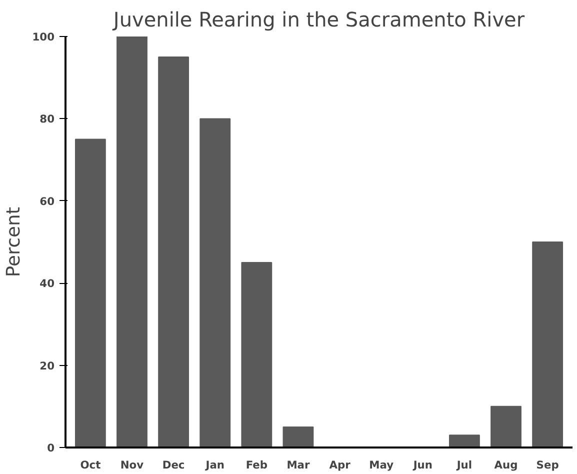 The image size is (577, 474). I want to click on y-tick-label: 0, so click(51, 448).